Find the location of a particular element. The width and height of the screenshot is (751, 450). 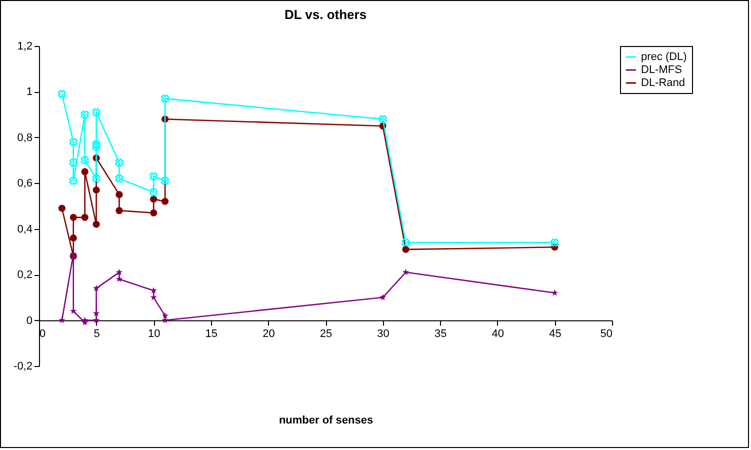

x-tick-label: 15 is located at coordinates (211, 334).